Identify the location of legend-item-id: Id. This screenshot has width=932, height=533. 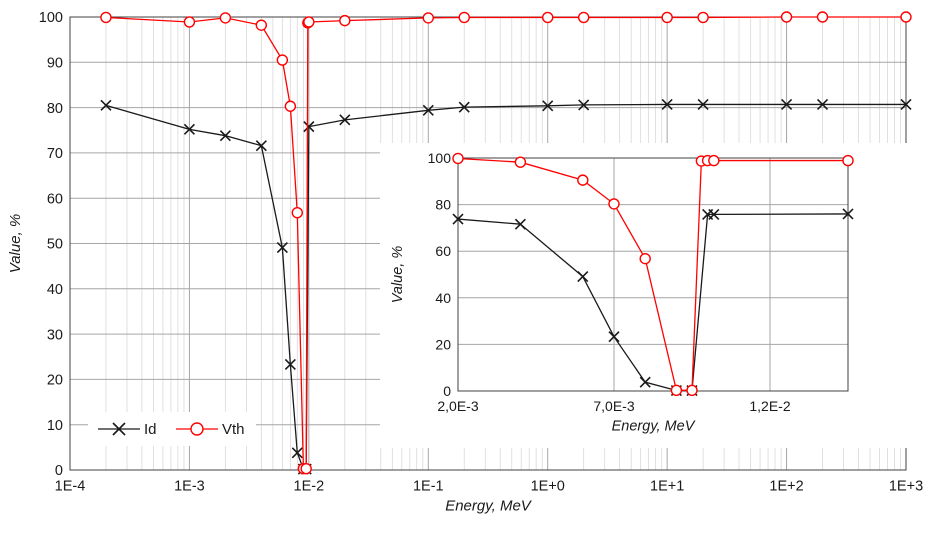
(127, 429).